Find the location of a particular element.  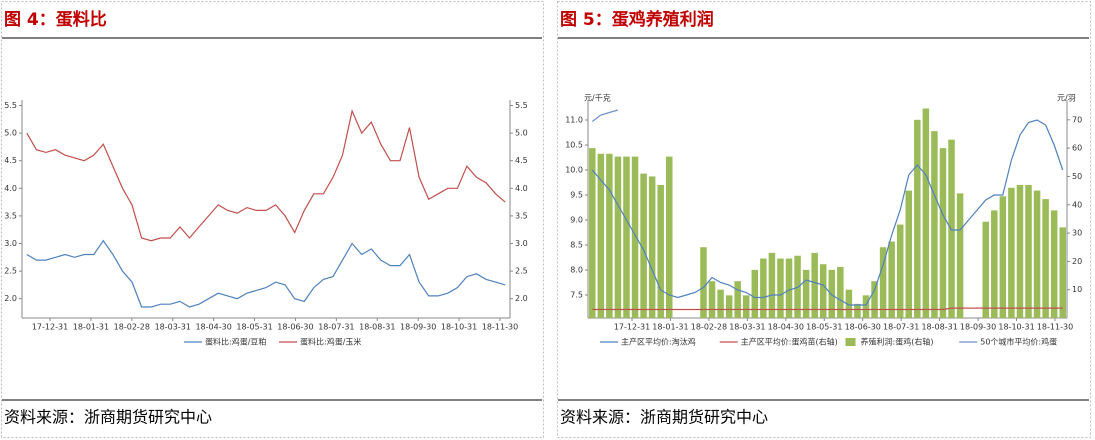

y-tick-label: 11.0 is located at coordinates (574, 120).